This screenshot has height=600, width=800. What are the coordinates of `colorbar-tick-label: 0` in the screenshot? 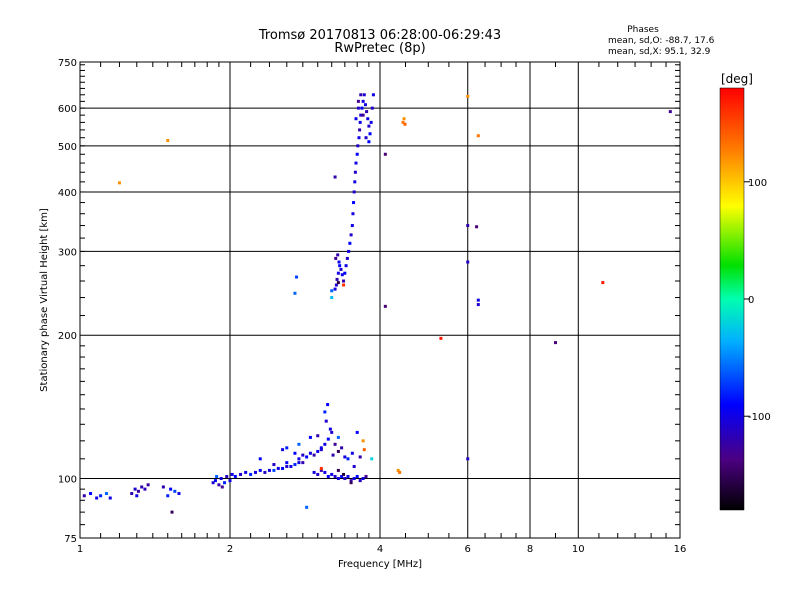 It's located at (751, 300).